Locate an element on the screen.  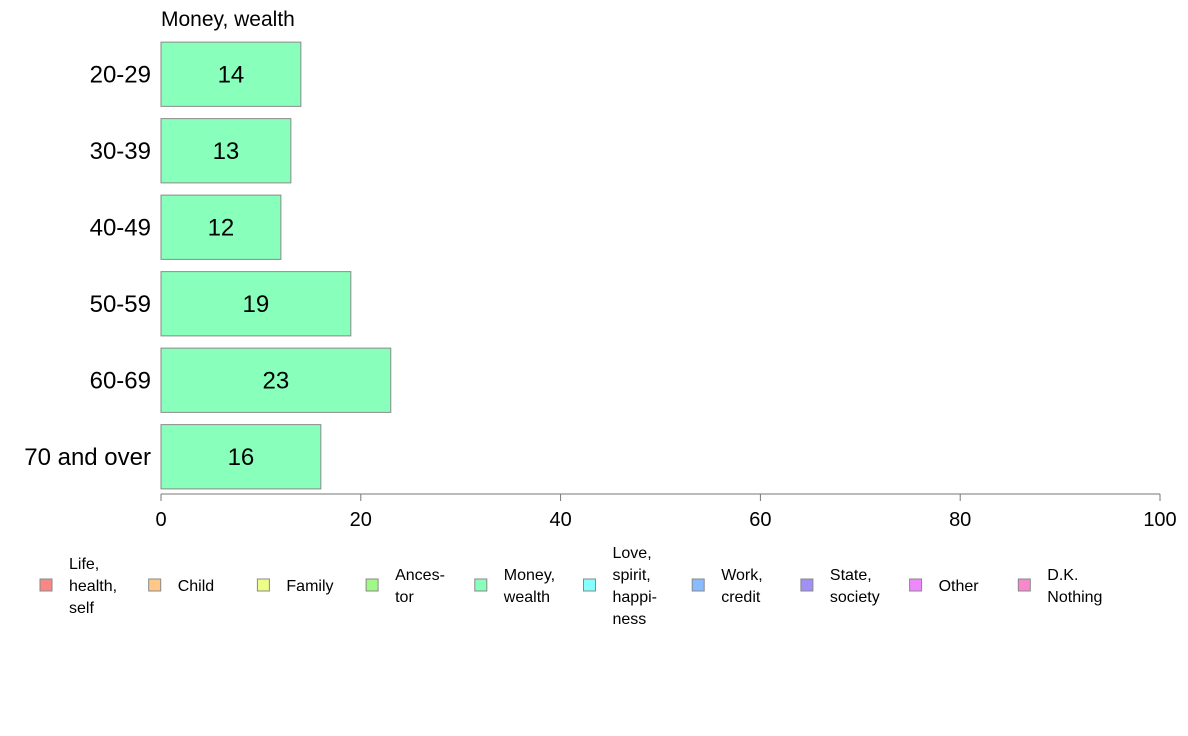
x-tick-label-5: 100 is located at coordinates (1159, 520).